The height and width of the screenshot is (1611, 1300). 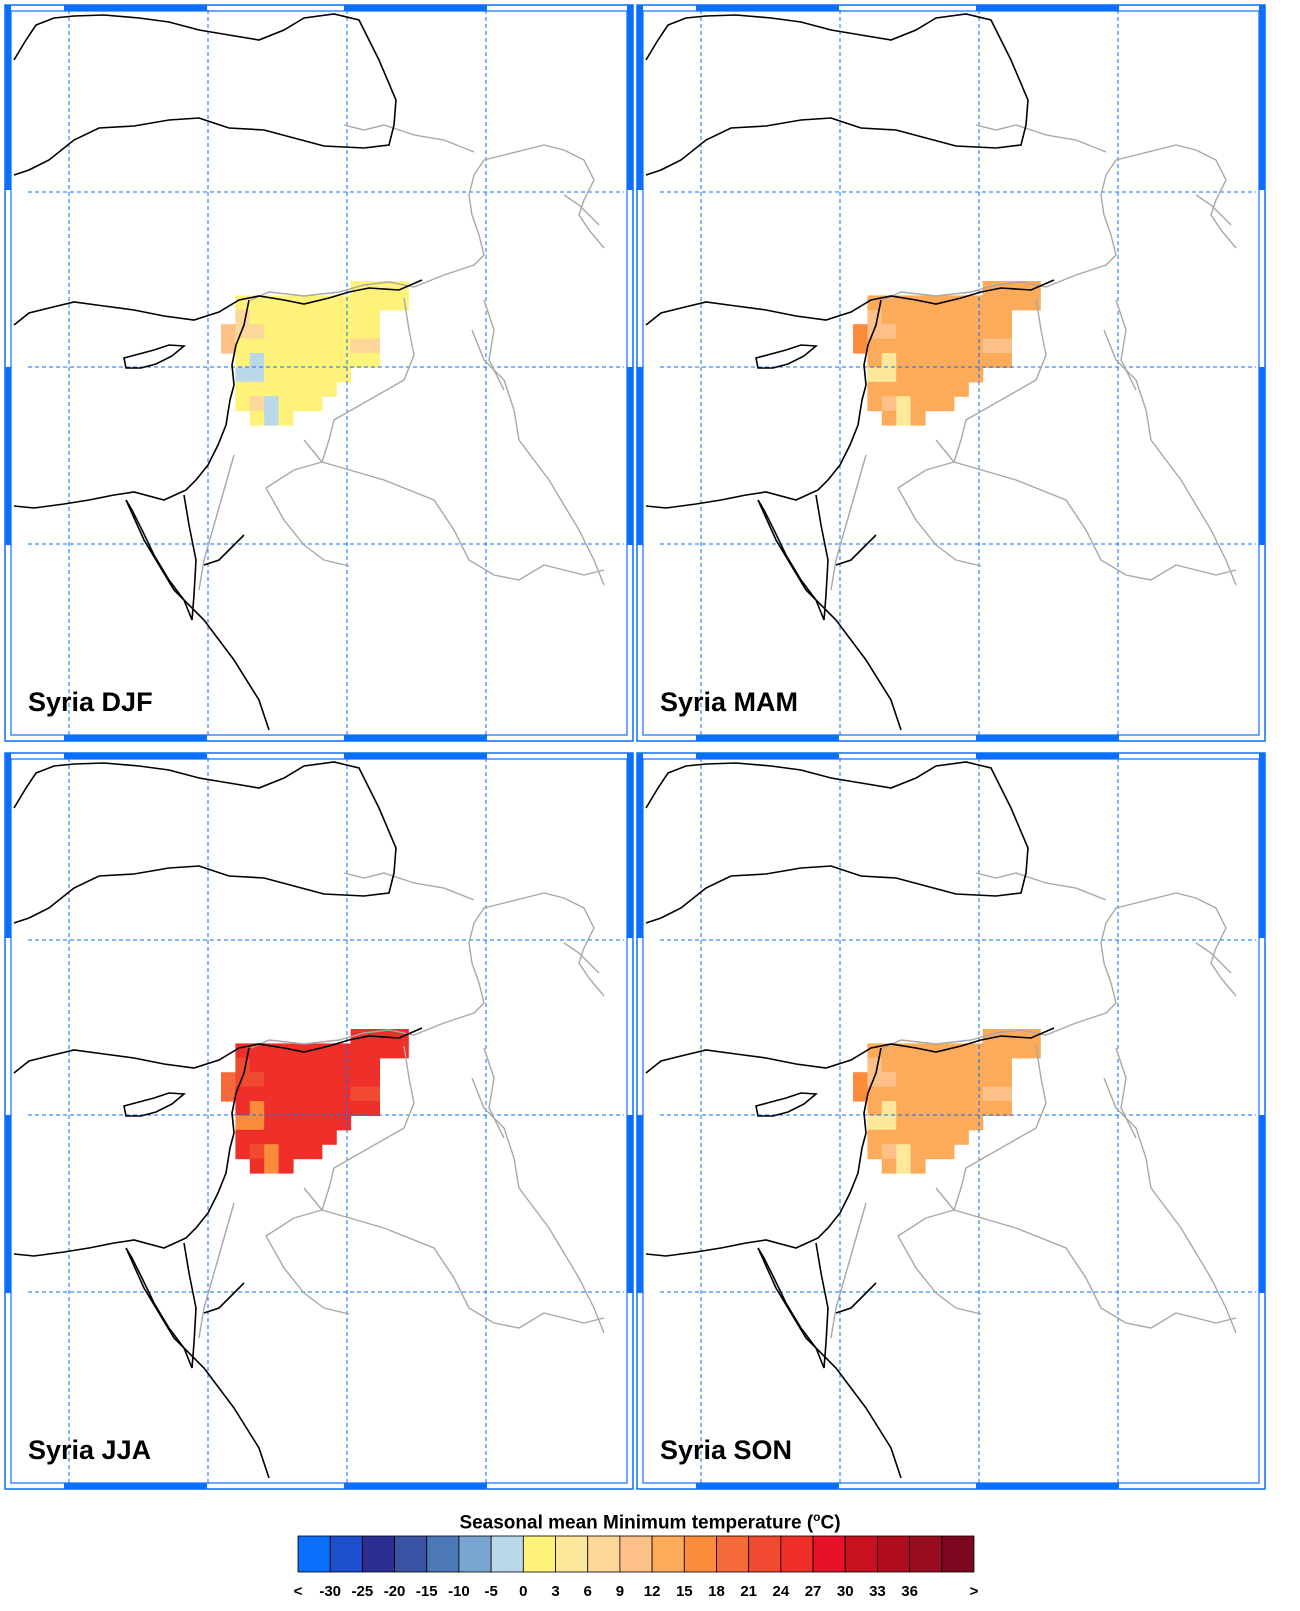 What do you see at coordinates (845, 1591) in the screenshot?
I see `colorbar-tick-label: 30` at bounding box center [845, 1591].